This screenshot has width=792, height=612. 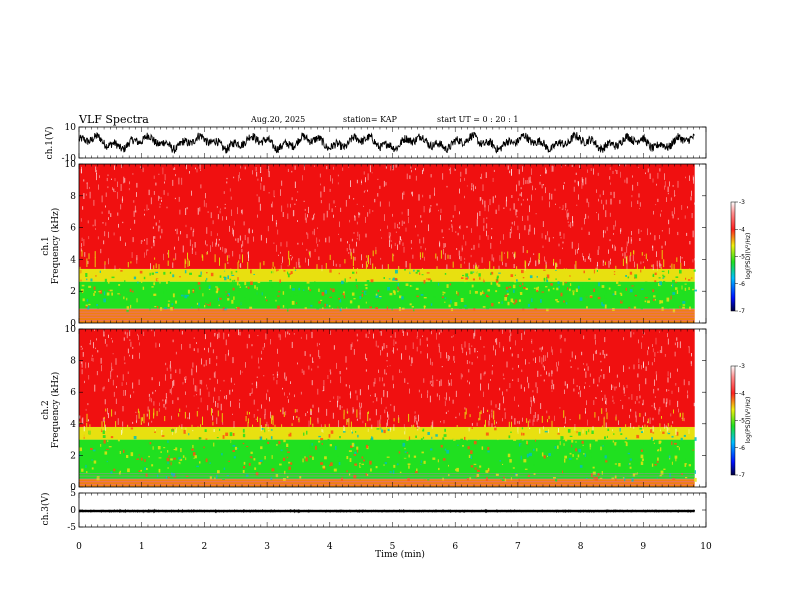 I want to click on time-tick-label: 10, so click(x=706, y=547).